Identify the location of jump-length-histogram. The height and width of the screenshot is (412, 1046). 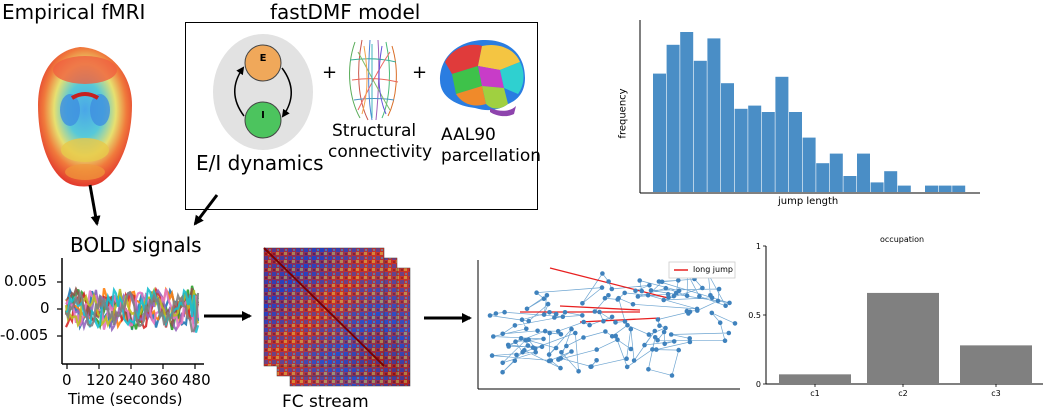
(809, 107).